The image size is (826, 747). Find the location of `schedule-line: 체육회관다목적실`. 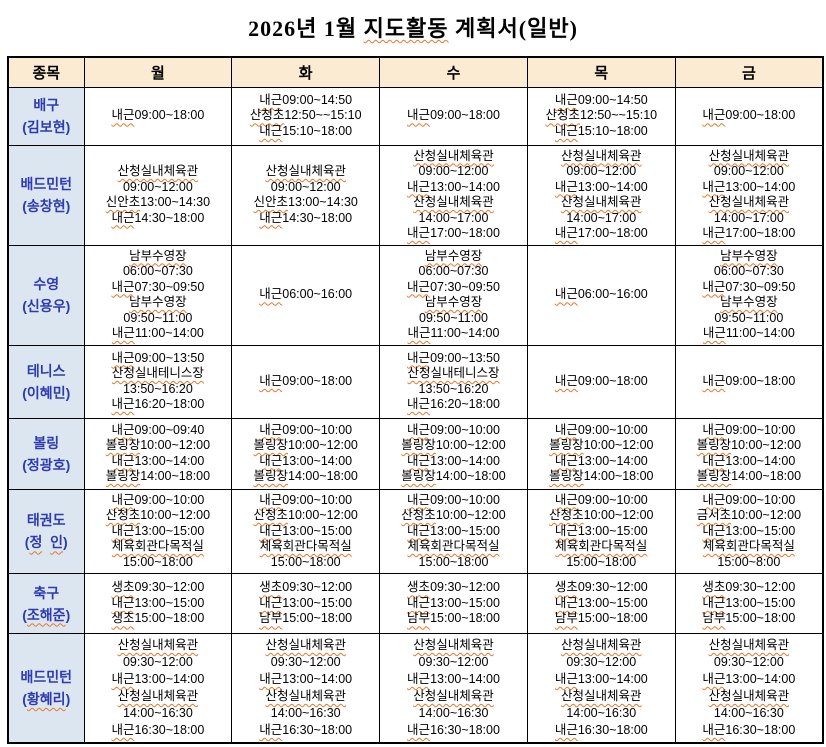

schedule-line: 체육회관다목적실 is located at coordinates (305, 547).